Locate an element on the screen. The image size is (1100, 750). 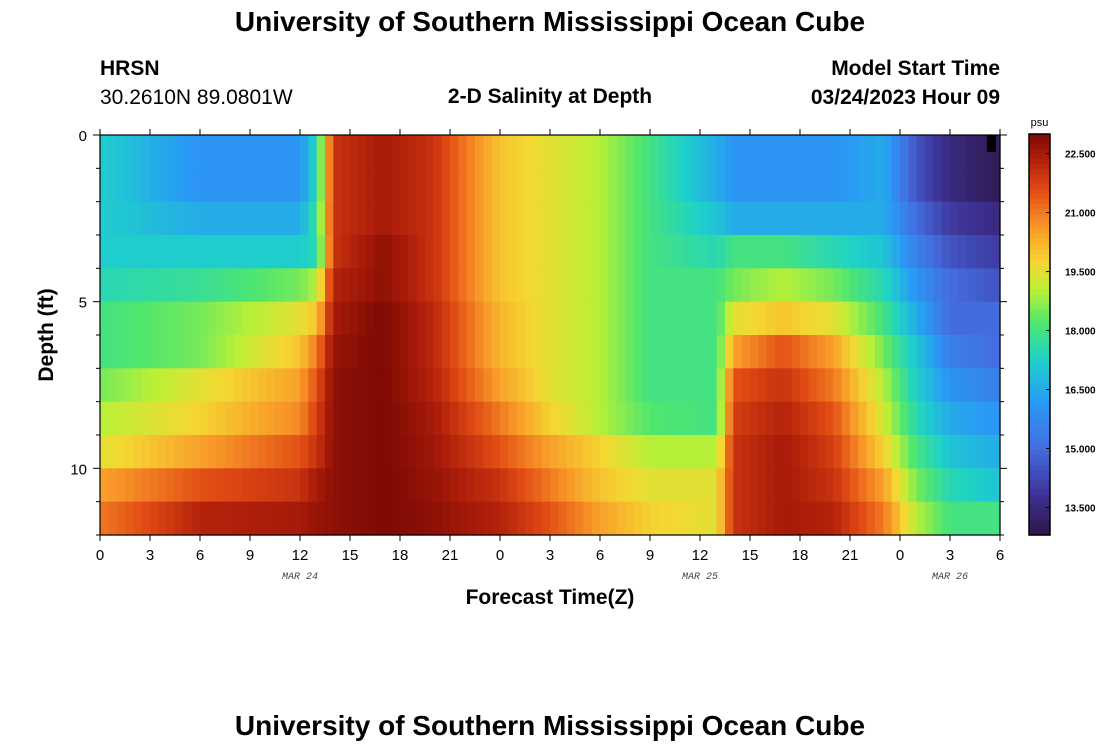
colorbar-tick-label: 18.000 is located at coordinates (1080, 332).